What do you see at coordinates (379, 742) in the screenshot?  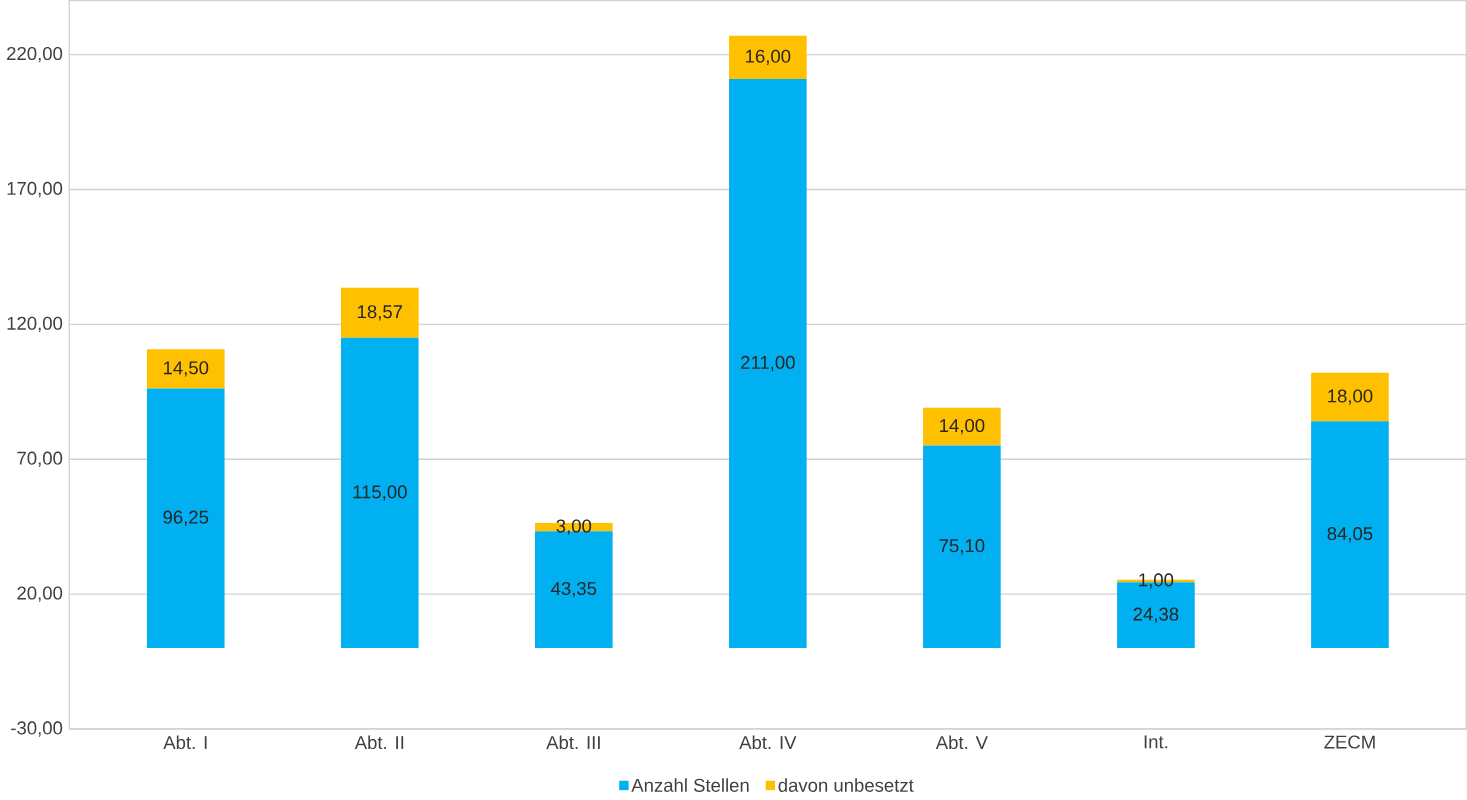 I see `x-tick-label: Abt. II` at bounding box center [379, 742].